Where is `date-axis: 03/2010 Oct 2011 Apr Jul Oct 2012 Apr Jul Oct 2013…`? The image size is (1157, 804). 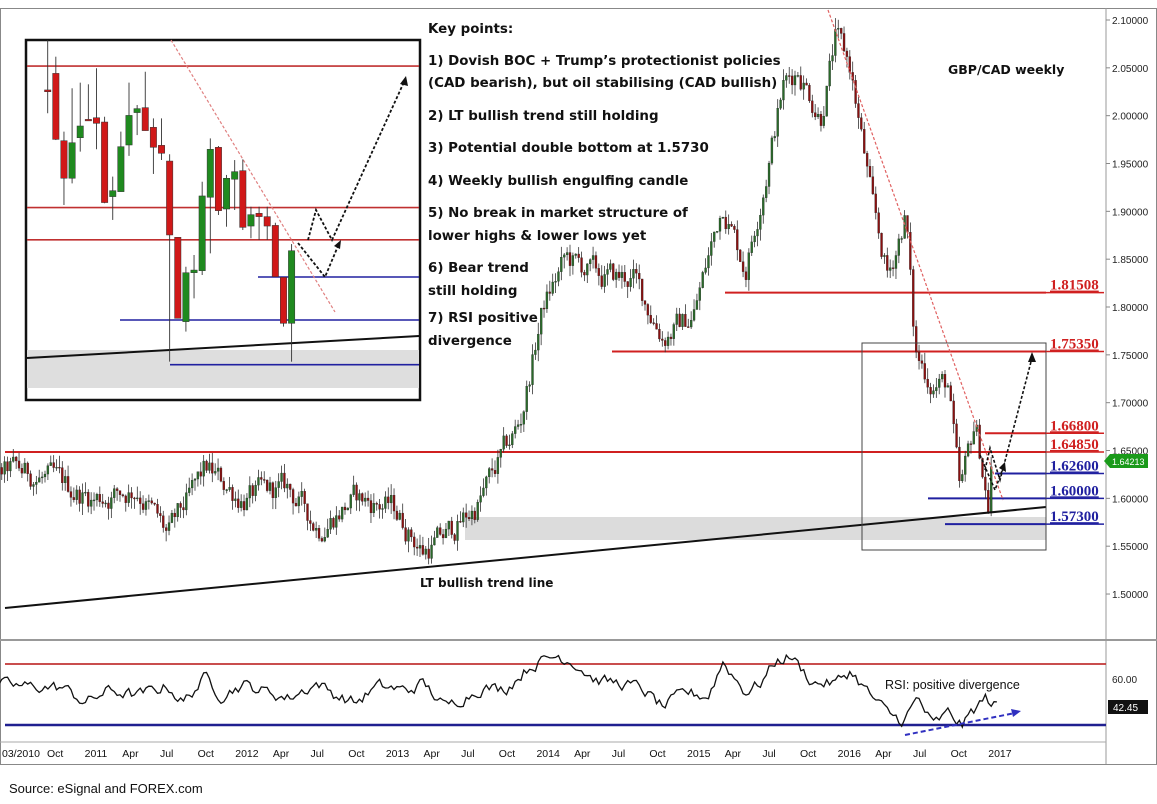 date-axis: 03/2010 Oct 2011 Apr Jul Oct 2012 Apr Jul Oct 2013… is located at coordinates (507, 754).